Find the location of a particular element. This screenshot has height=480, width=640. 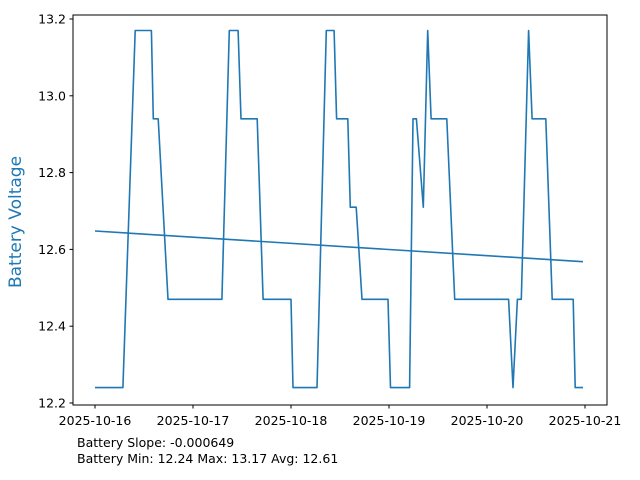

x-tick-label: 2025-10-20 is located at coordinates (487, 420).